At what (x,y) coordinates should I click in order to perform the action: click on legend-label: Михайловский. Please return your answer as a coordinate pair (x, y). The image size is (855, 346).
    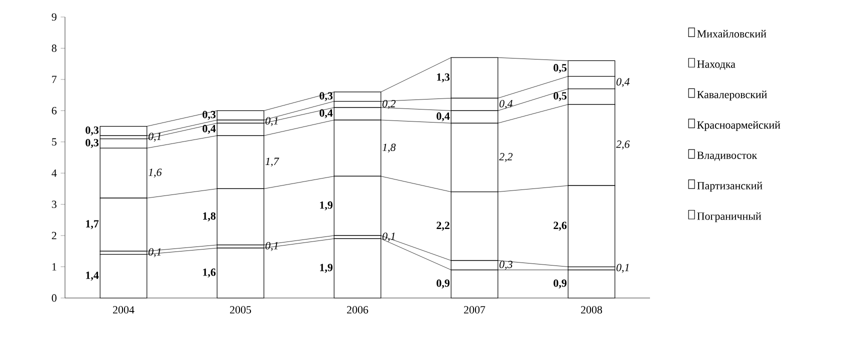
    Looking at the image, I should click on (731, 34).